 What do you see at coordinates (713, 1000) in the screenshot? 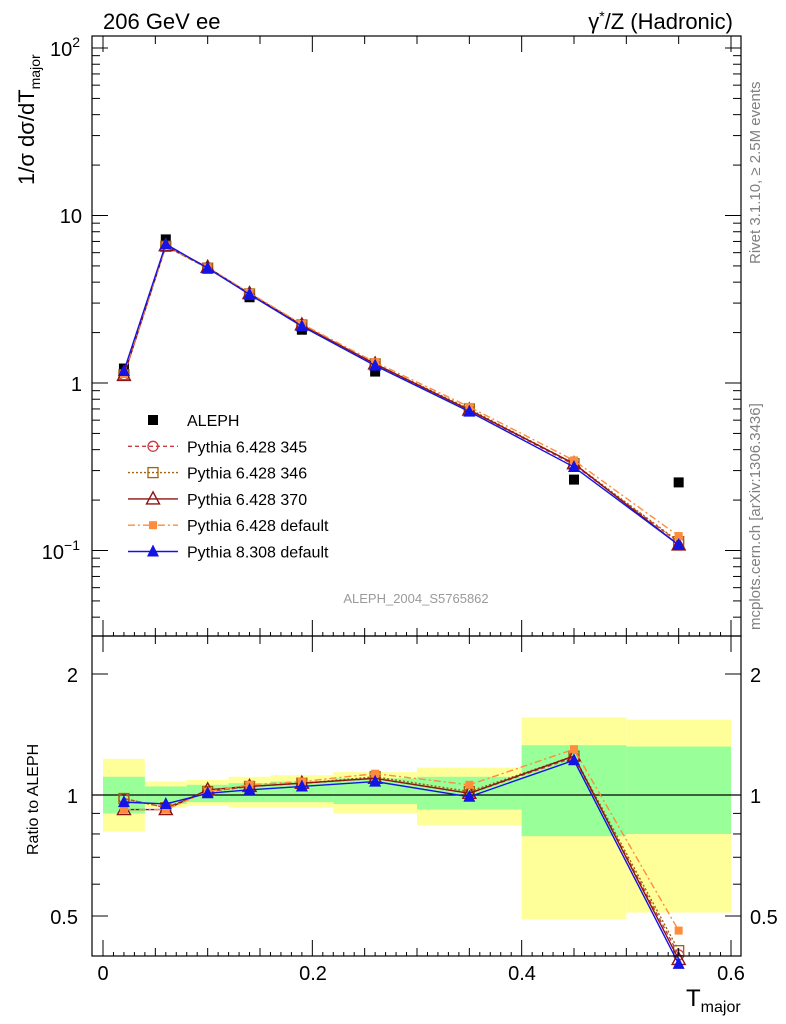
I see `x-axis-title: Tmajor` at bounding box center [713, 1000].